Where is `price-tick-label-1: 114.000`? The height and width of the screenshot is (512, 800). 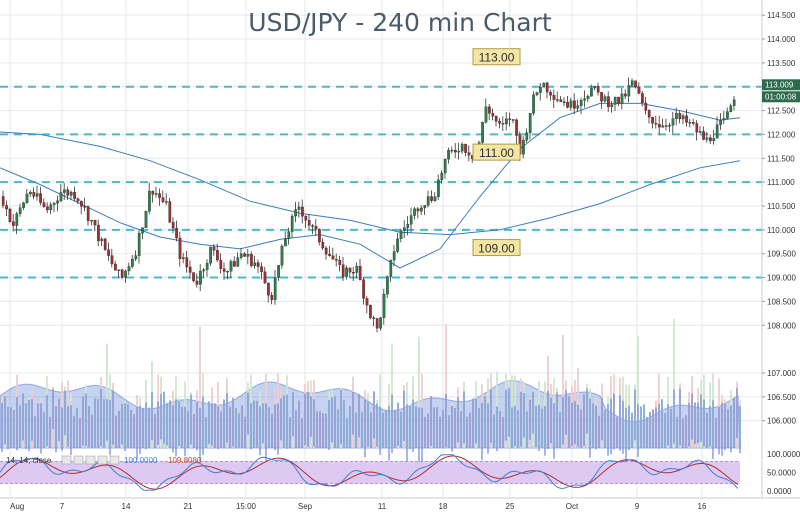
price-tick-label-1: 114.000 is located at coordinates (781, 39).